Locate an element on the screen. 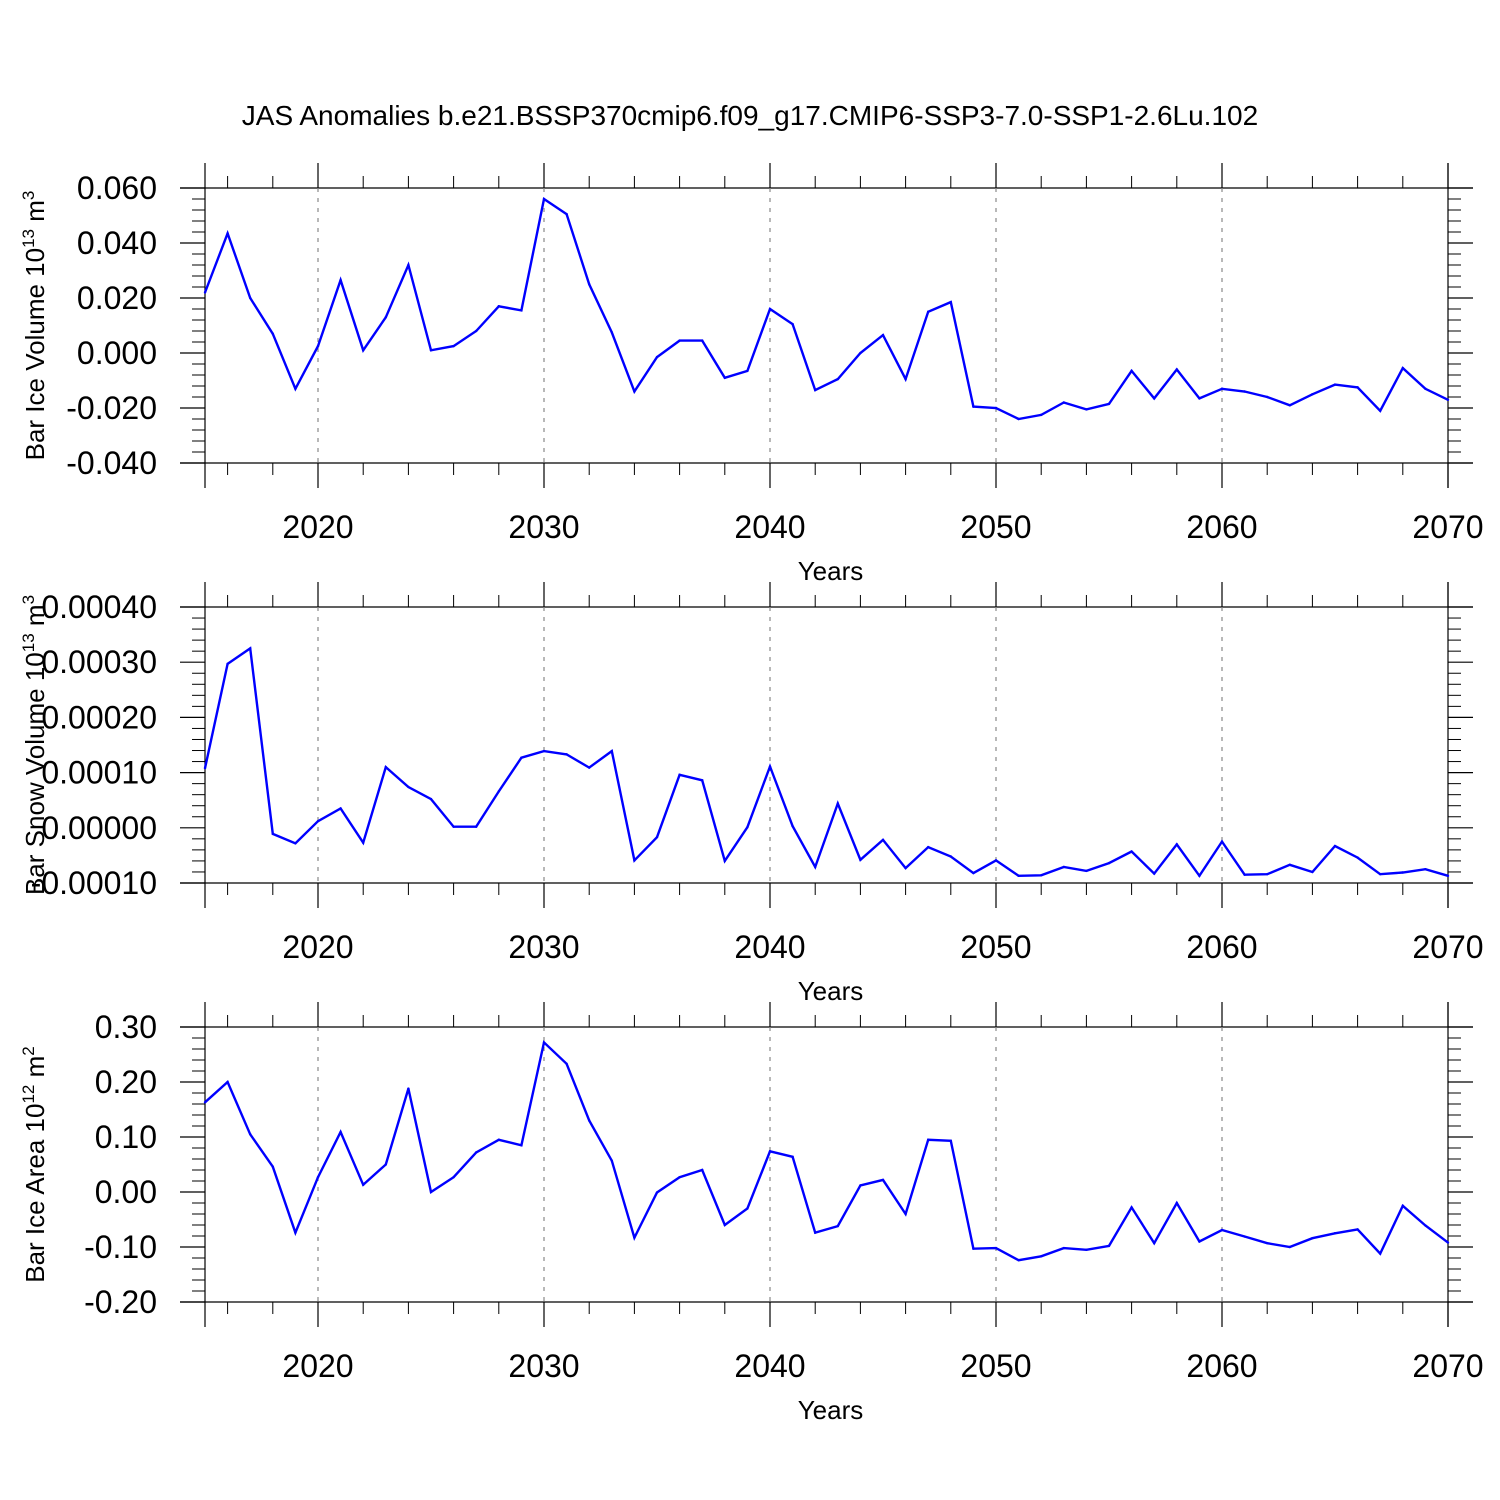 The image size is (1500, 1500). y-tick-label: 0.00000 is located at coordinates (99, 828).